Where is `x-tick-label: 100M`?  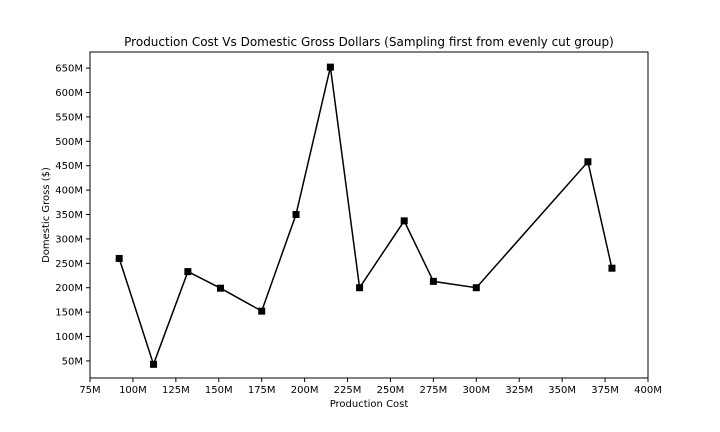 x-tick-label: 100M is located at coordinates (133, 390).